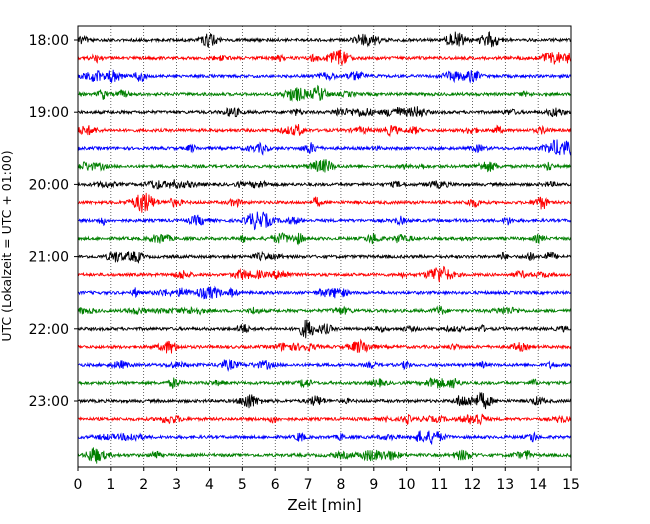 This screenshot has height=524, width=650. Describe the element at coordinates (308, 485) in the screenshot. I see `x-tick-label: 7` at that location.